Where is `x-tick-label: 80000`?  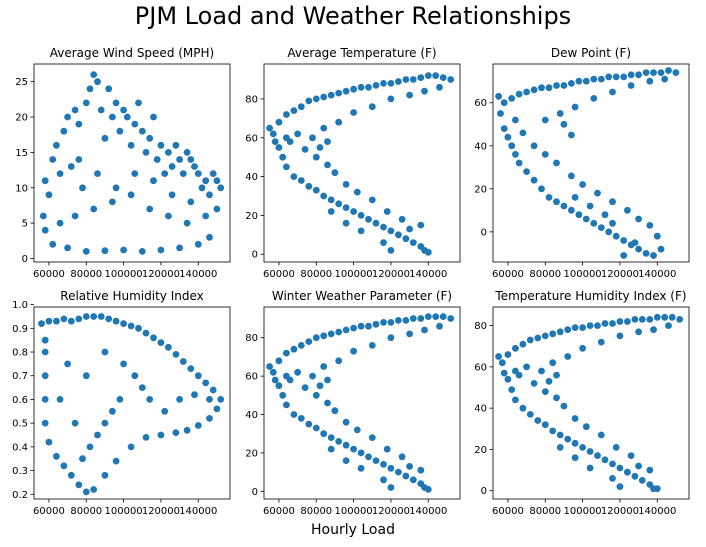 x-tick-label: 80000 is located at coordinates (316, 511).